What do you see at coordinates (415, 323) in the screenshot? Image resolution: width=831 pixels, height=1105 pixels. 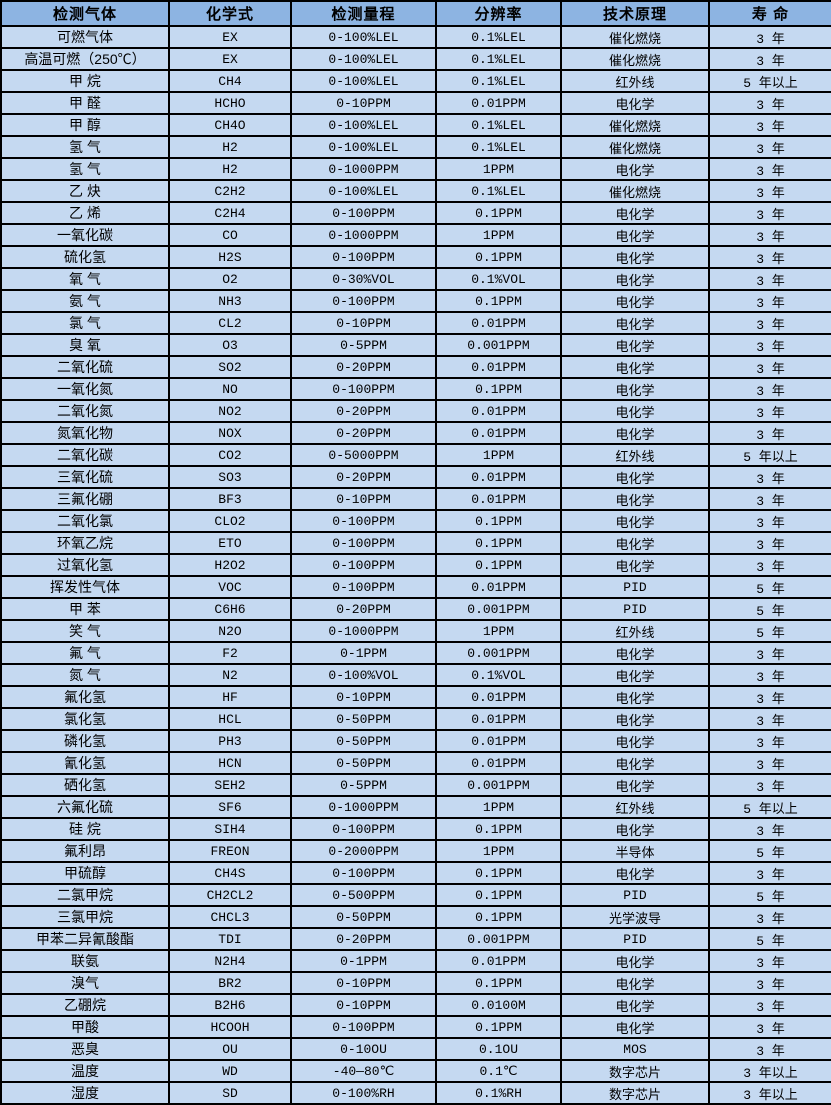 I see `table-row: 氯 气 CL2 0-10PPM 0.01PPM 电化学 3 年` at bounding box center [415, 323].